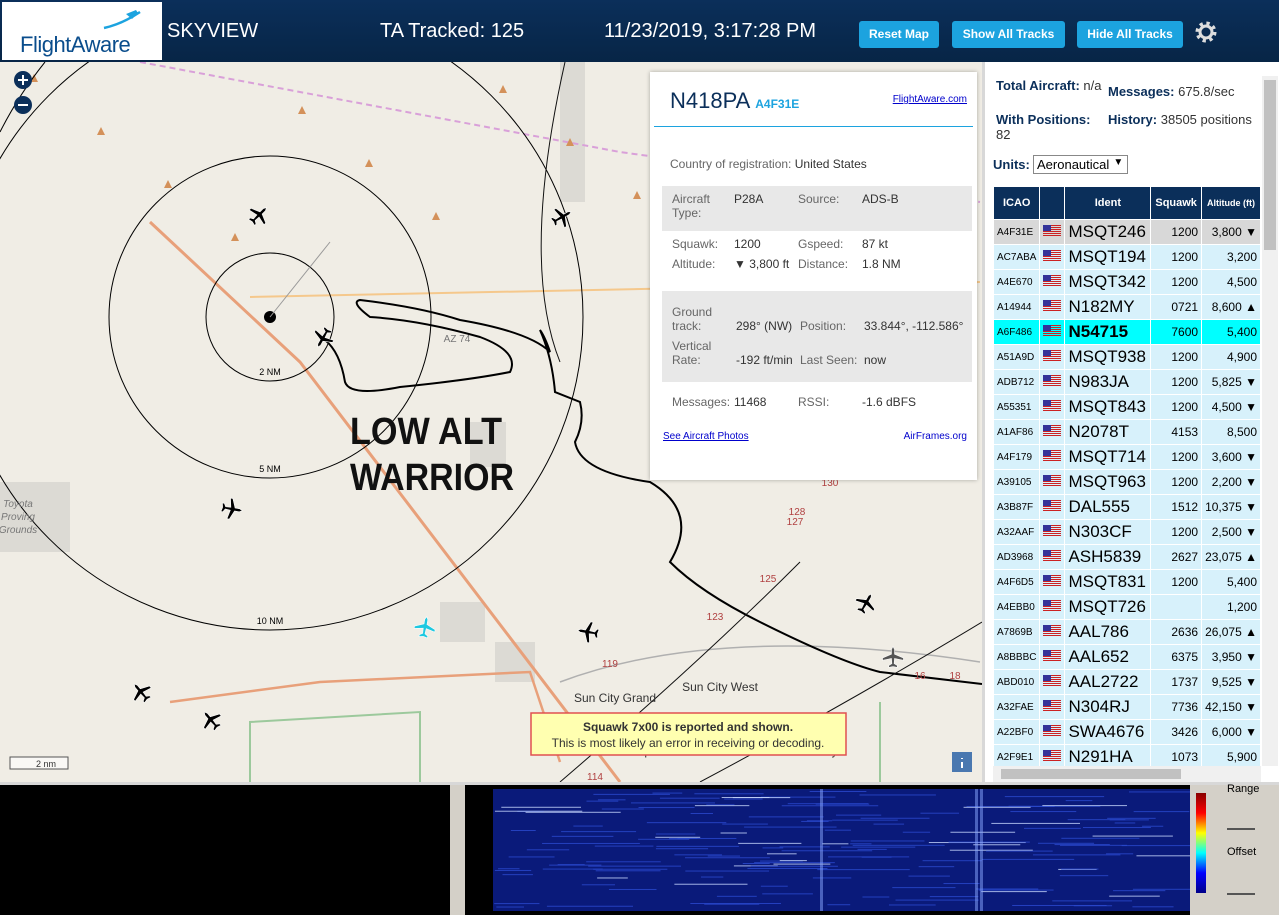 This screenshot has height=915, width=1279. I want to click on aircraft-row: A3B87F DAL555 1512 10,375 ▼, so click(1127, 507).